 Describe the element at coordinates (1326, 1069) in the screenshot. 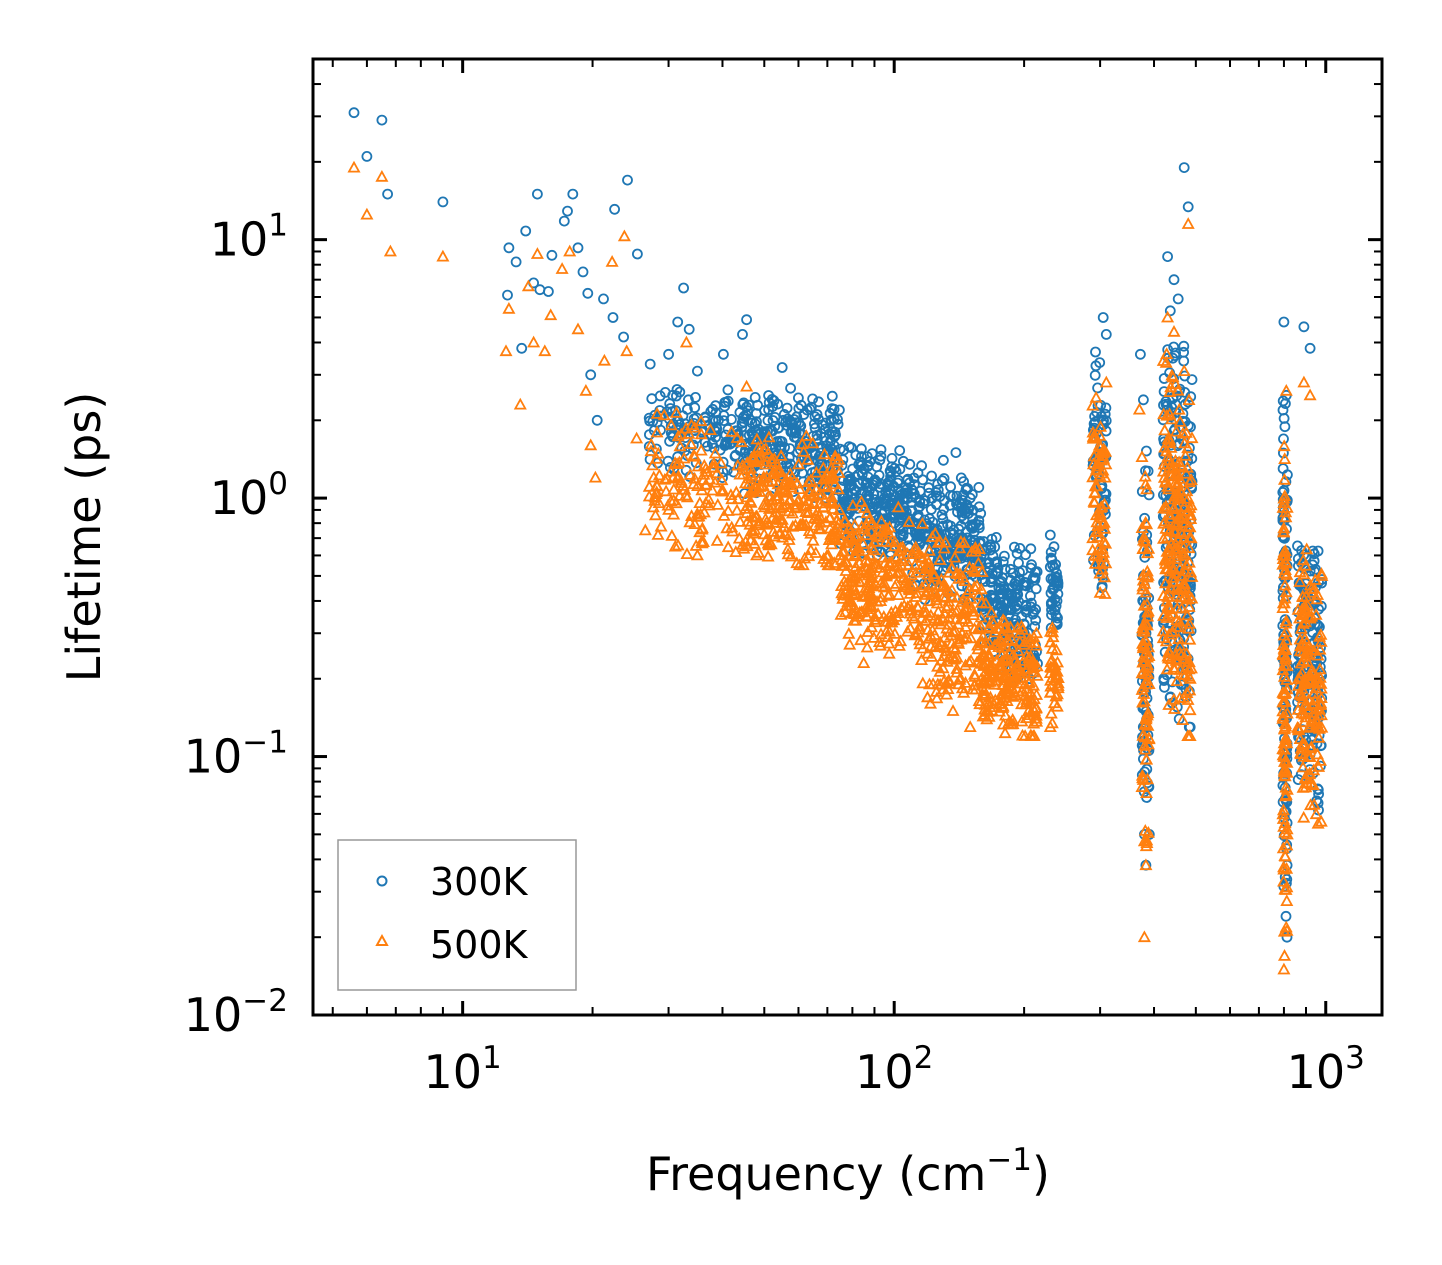

I see `x-tick-label: 103` at that location.